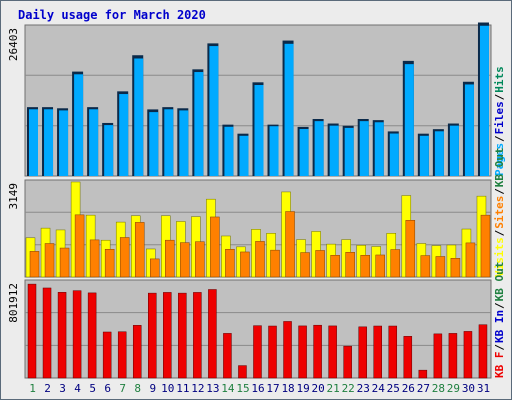  I want to click on x-tick-label-31: 31, so click(483, 388).